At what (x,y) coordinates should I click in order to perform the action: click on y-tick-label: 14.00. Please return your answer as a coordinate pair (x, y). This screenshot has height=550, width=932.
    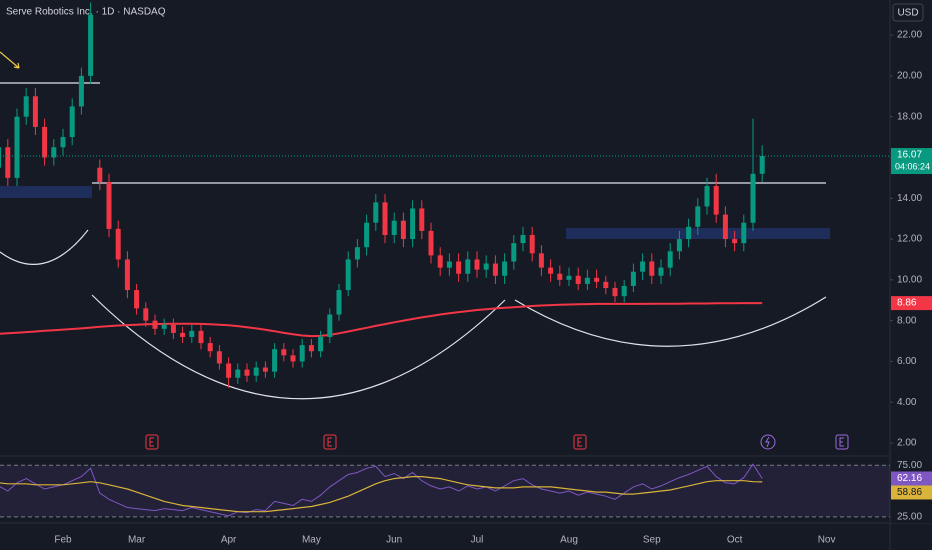
    Looking at the image, I should click on (909, 198).